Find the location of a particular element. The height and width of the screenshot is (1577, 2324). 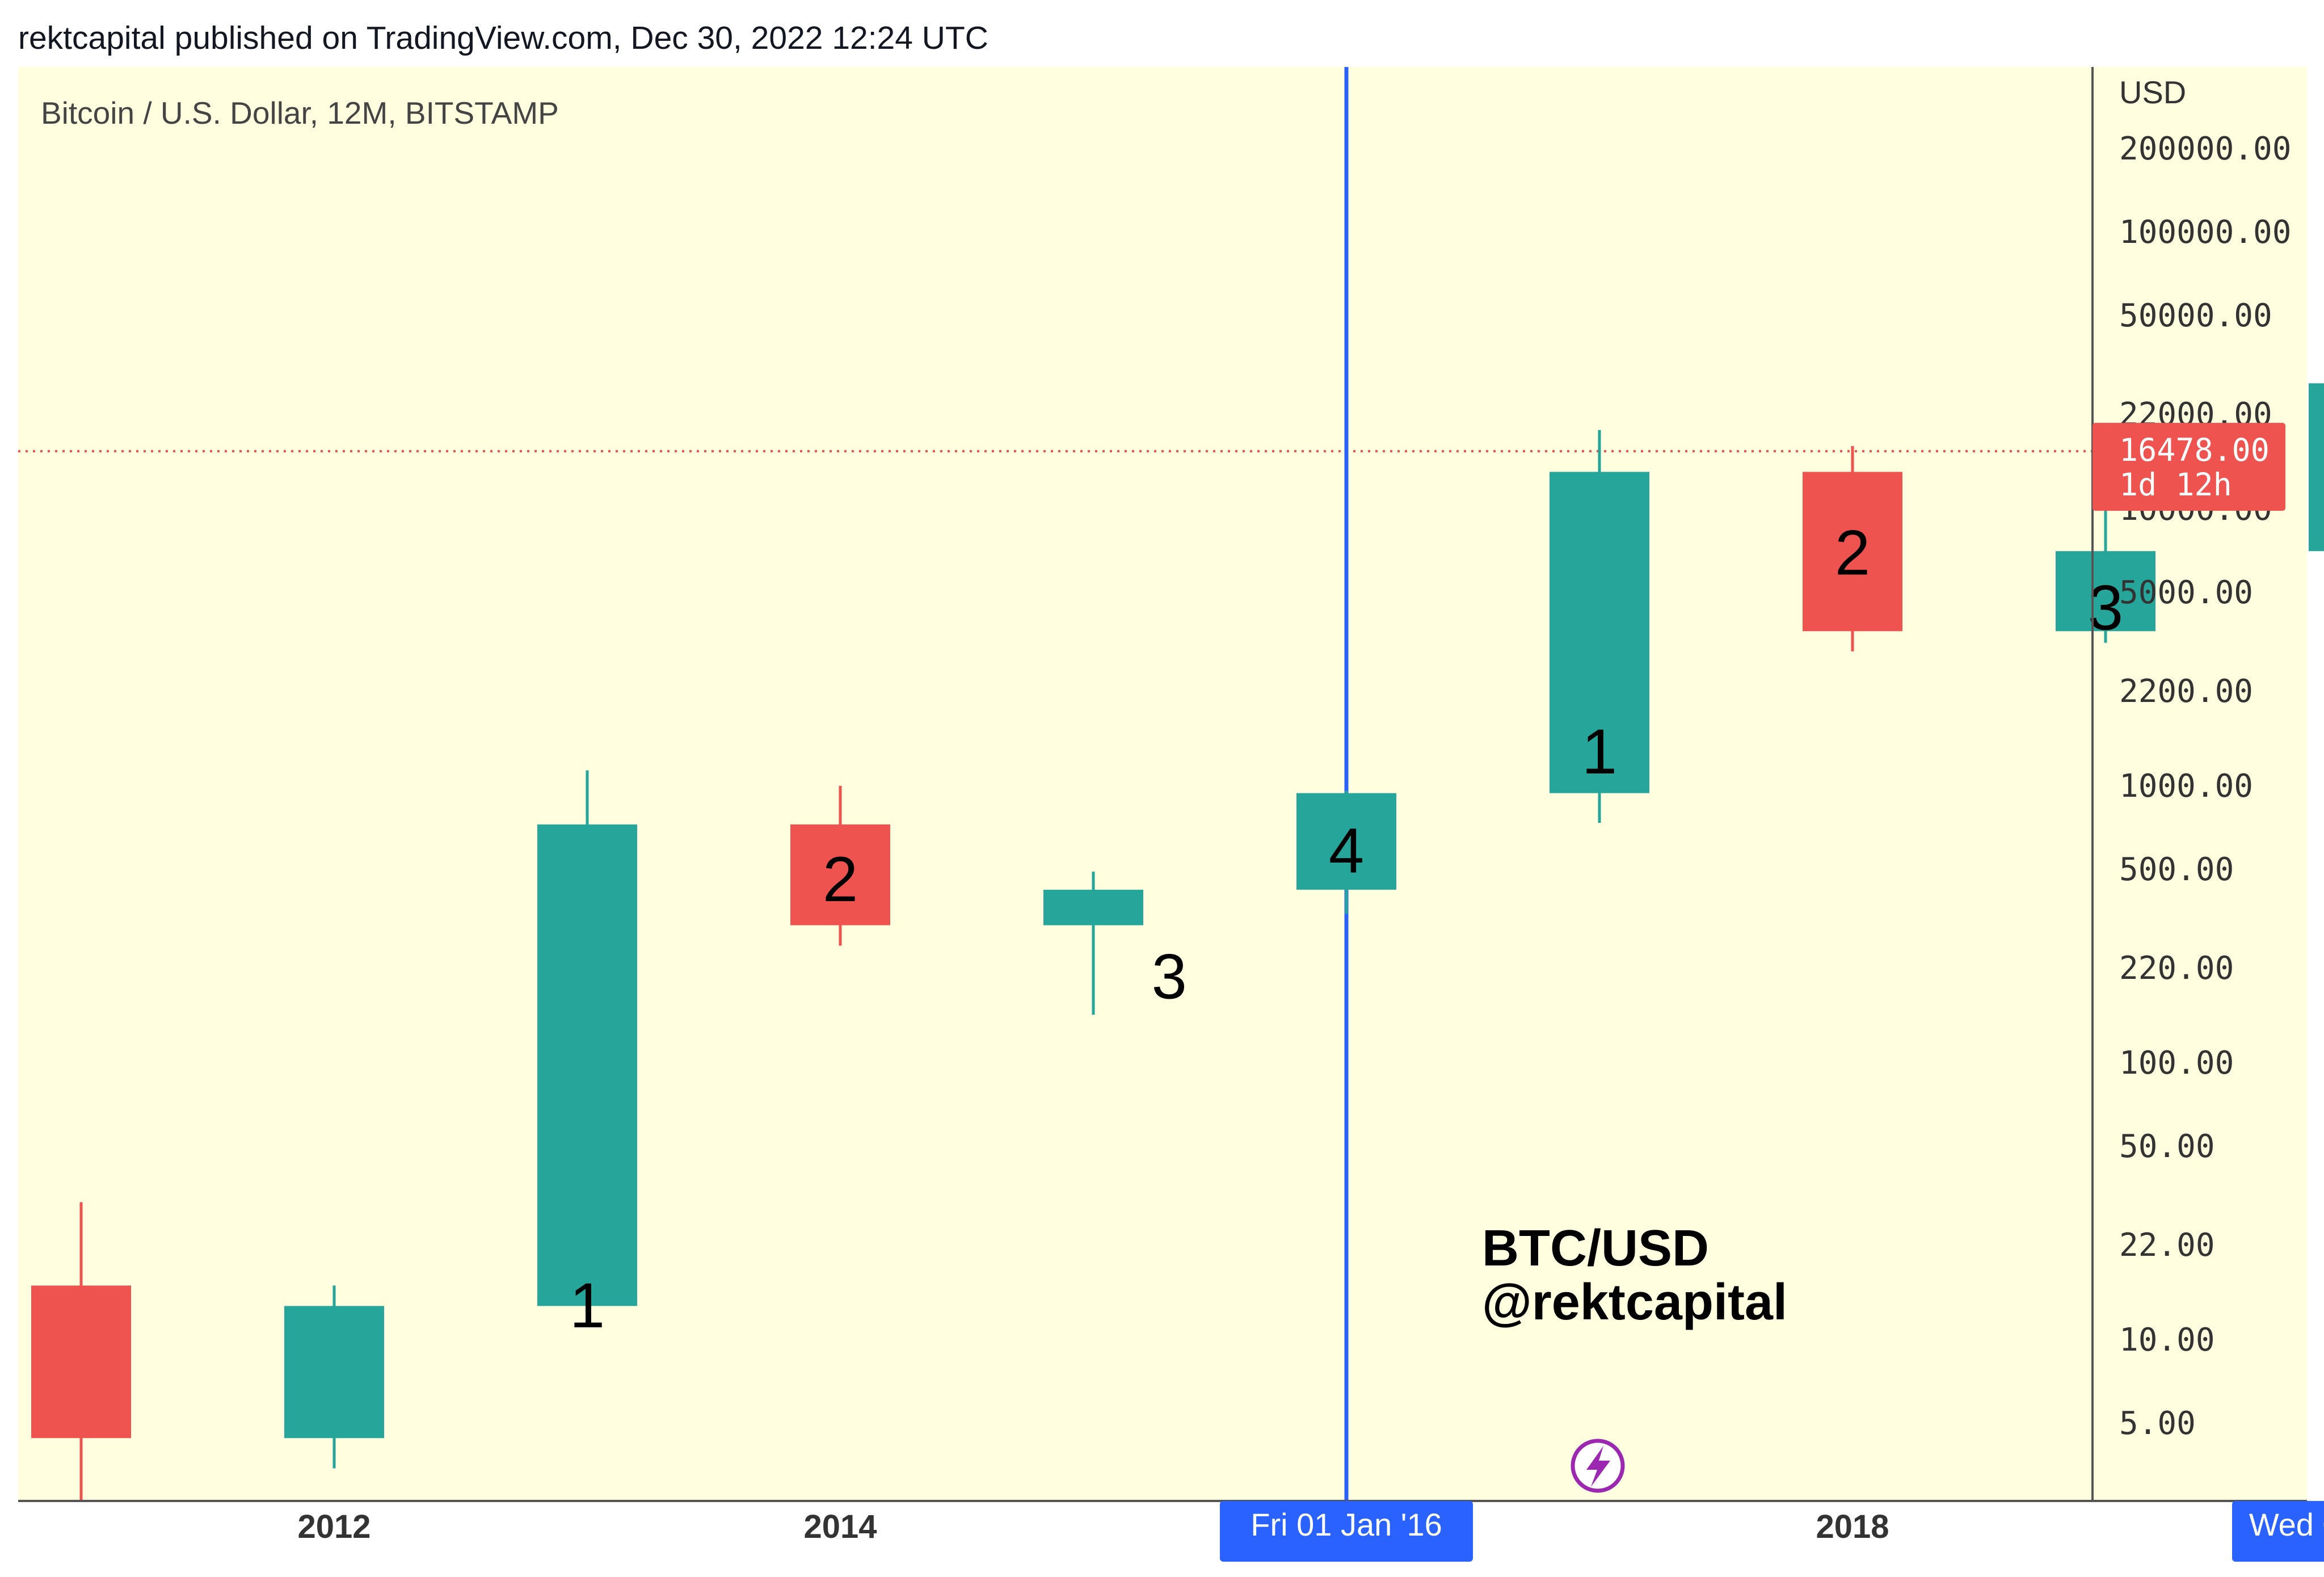

y-tick-label: 22.00 is located at coordinates (2167, 1245).